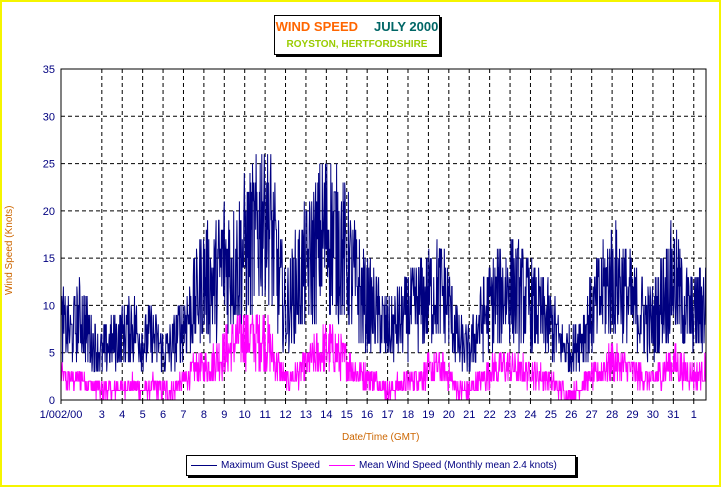  What do you see at coordinates (49, 259) in the screenshot?
I see `y-tick-label: 15` at bounding box center [49, 259].